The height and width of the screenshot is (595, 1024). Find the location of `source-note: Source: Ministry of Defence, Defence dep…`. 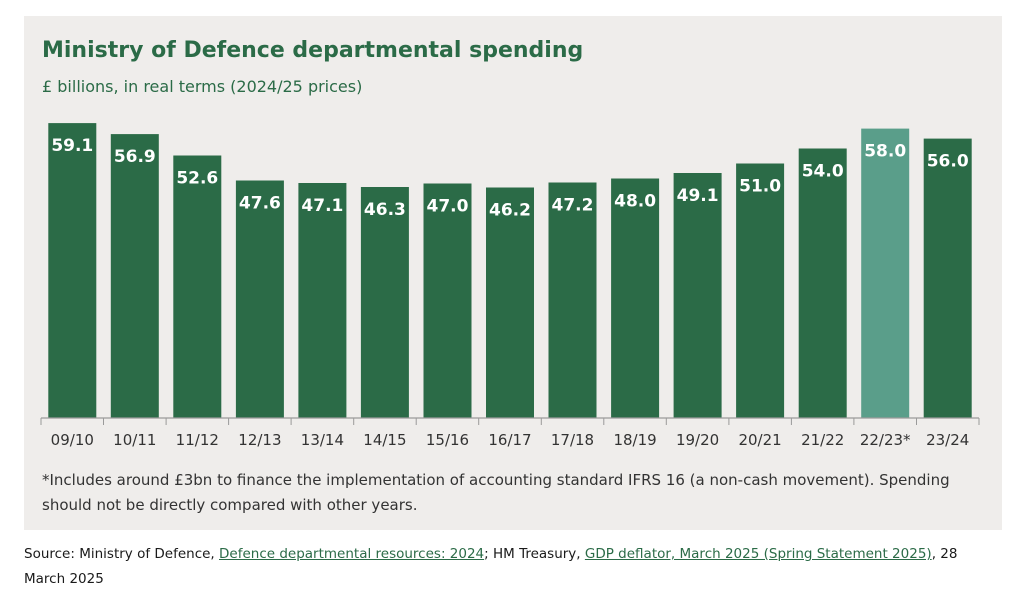

source-note: Source: Ministry of Defence, Defence dep… is located at coordinates (511, 567).